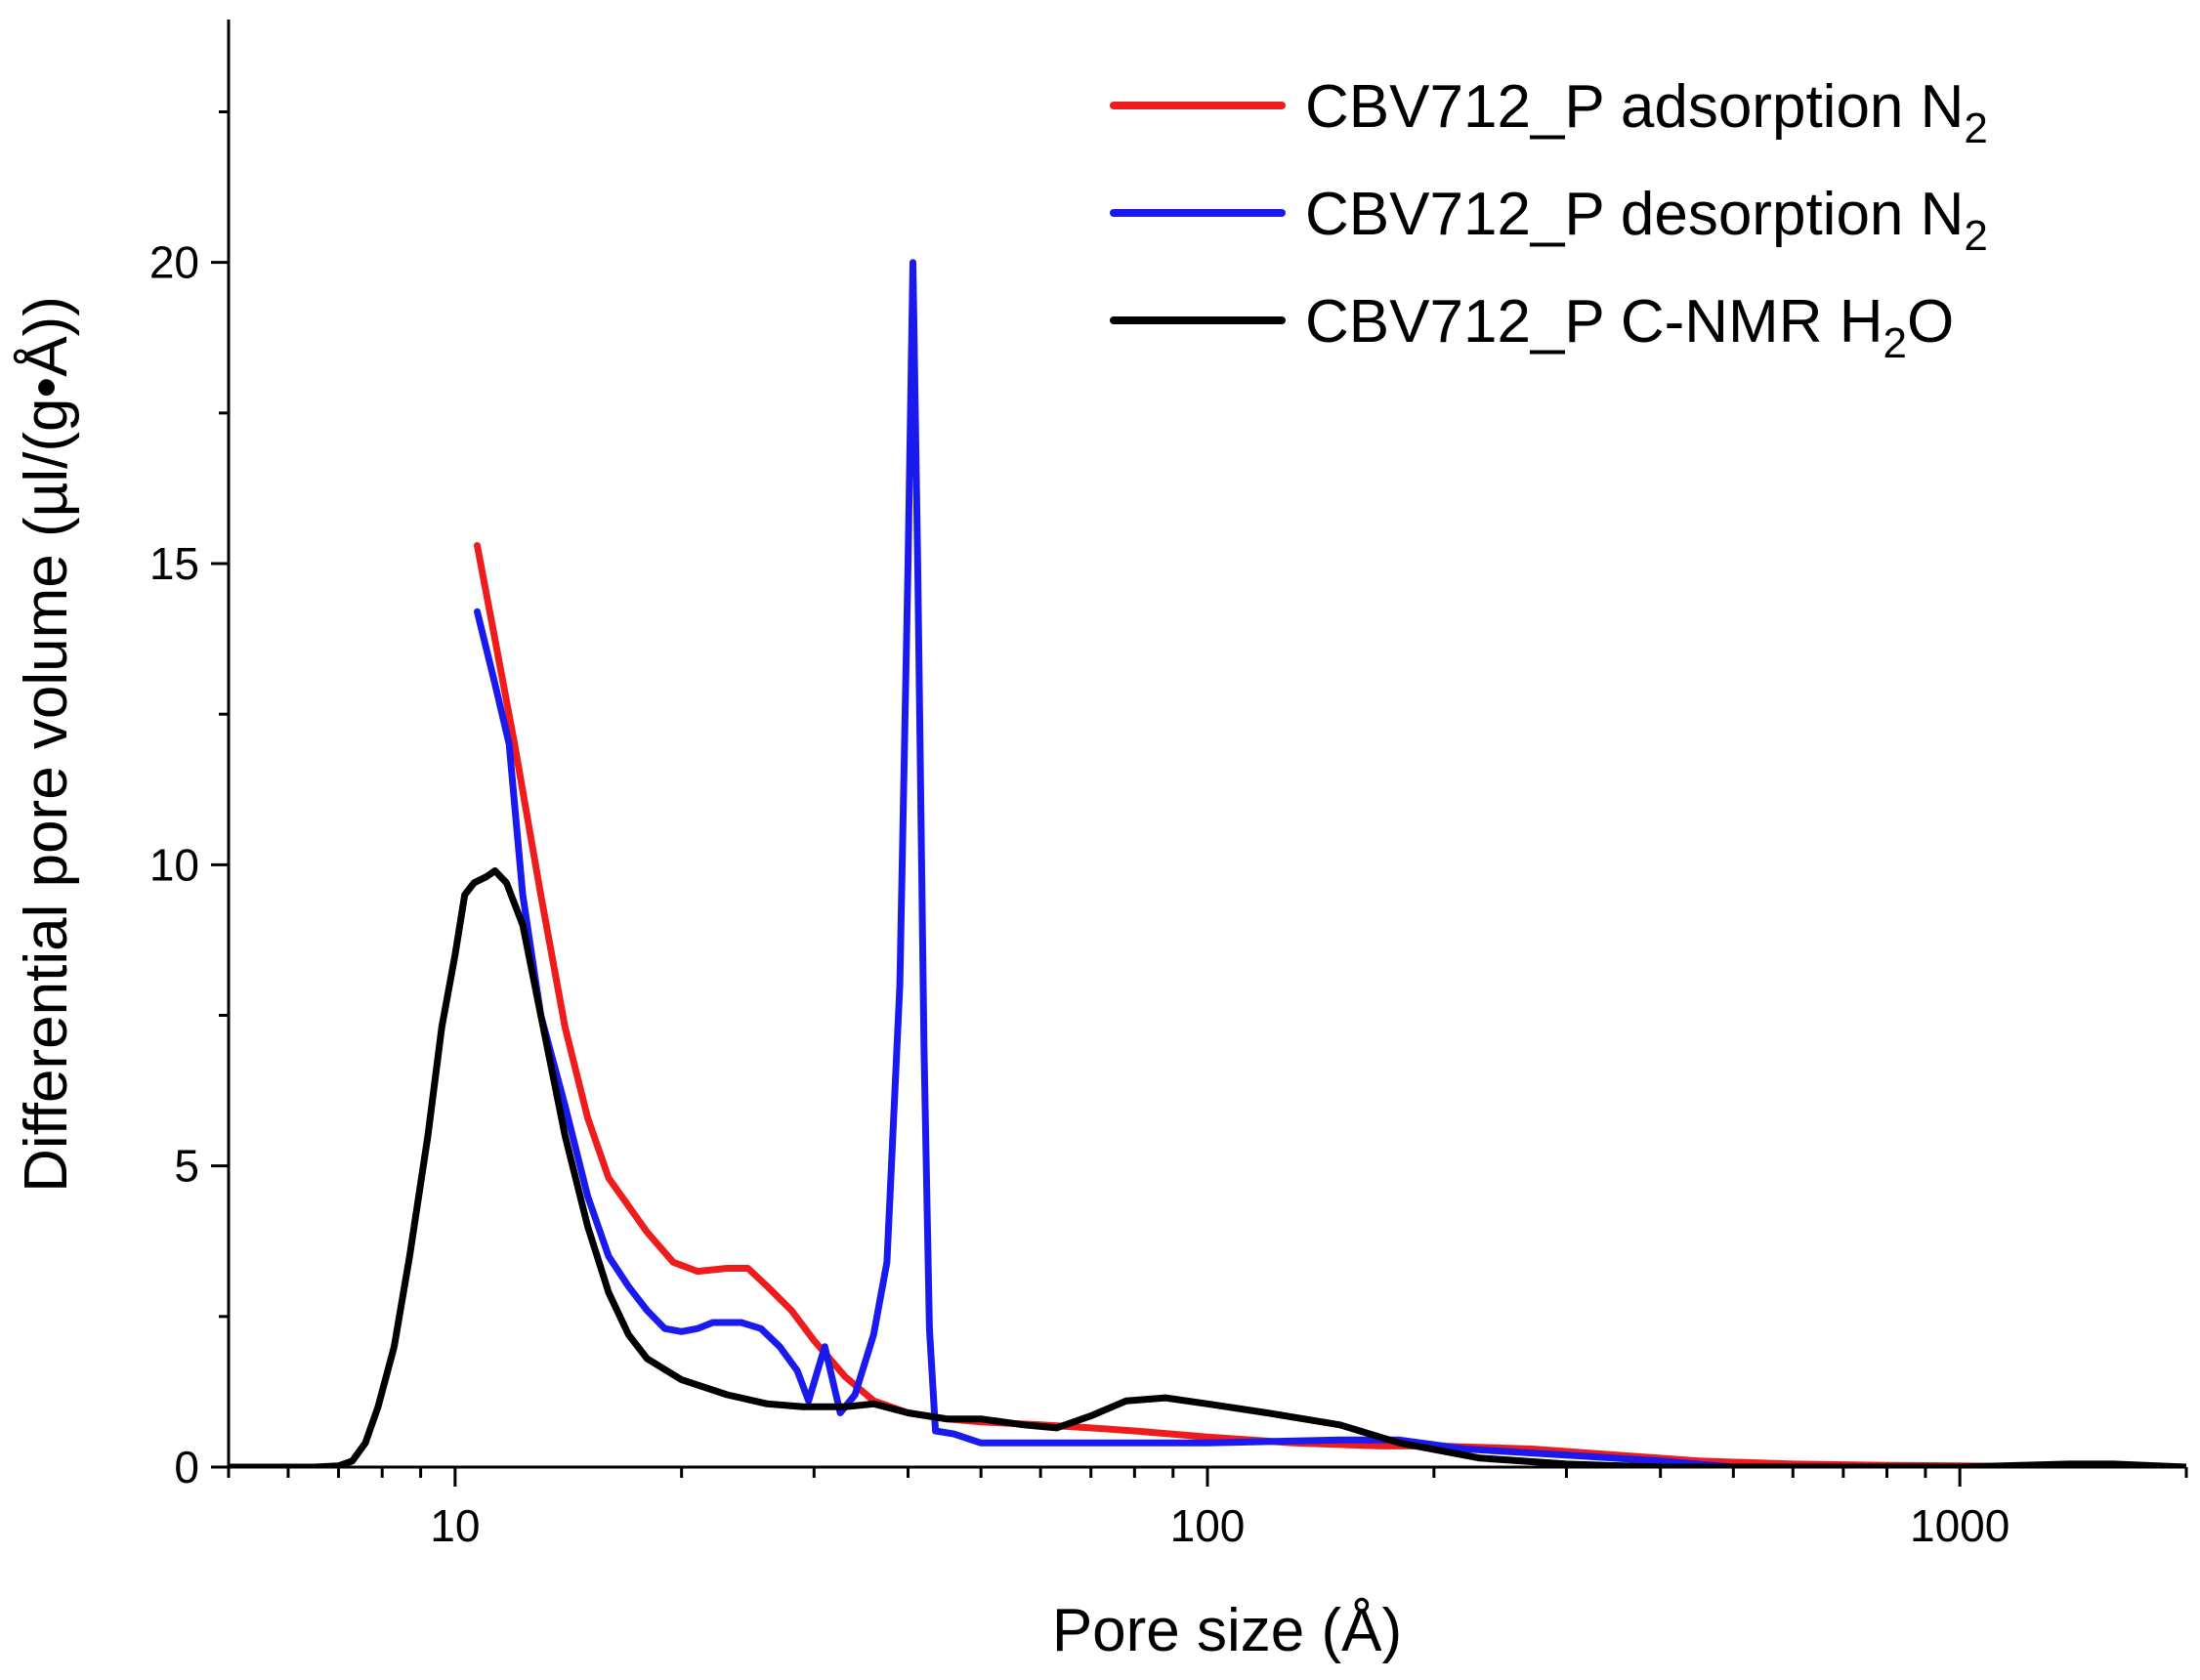  What do you see at coordinates (186, 1166) in the screenshot?
I see `y-tick-label: 5` at bounding box center [186, 1166].